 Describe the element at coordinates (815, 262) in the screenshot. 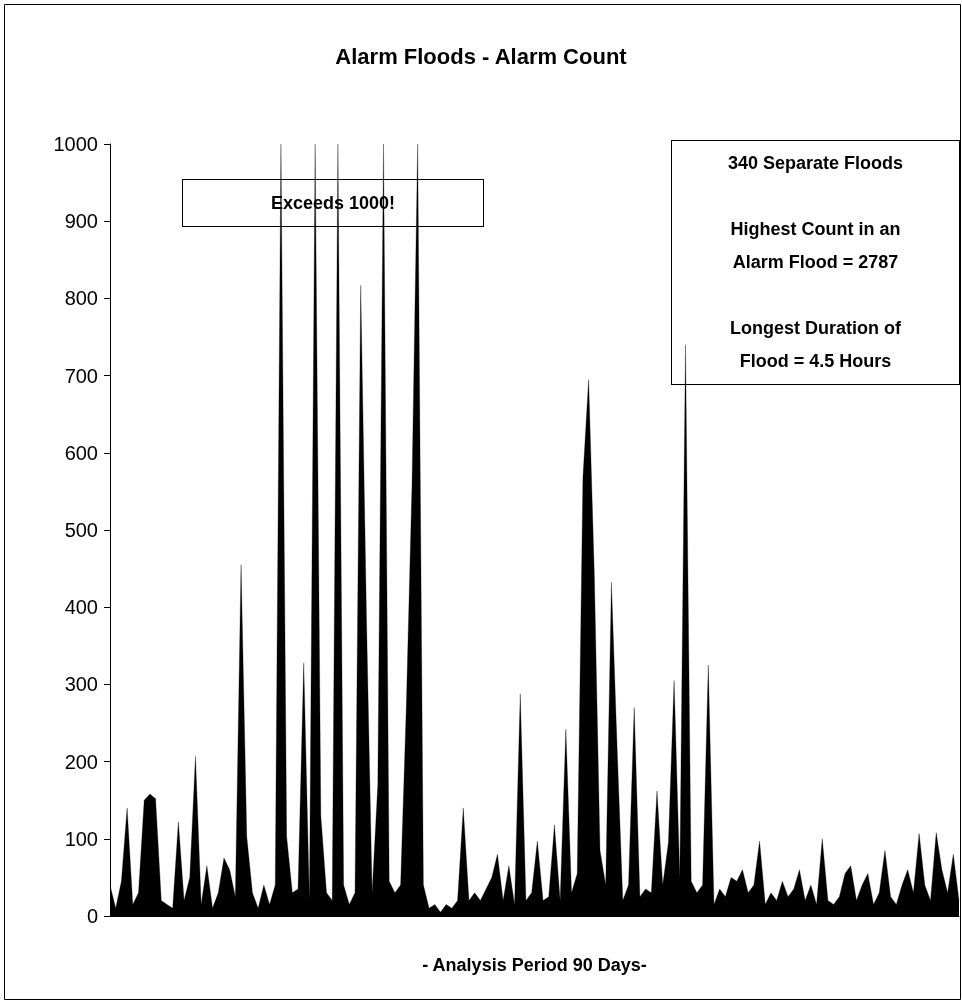

I see `text: 340 Separate Floods Highest Count in an Alarm Flood = 2787 Longest Duration of Flood = 4.5 Hours` at that location.